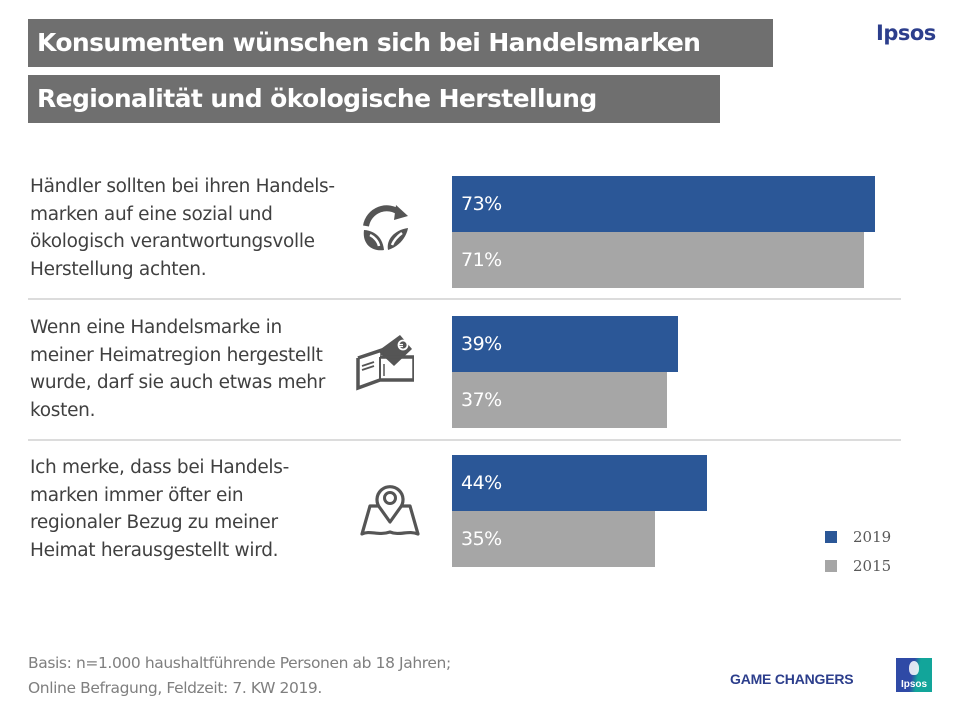  I want to click on statement-line: kosten., so click(63, 410).